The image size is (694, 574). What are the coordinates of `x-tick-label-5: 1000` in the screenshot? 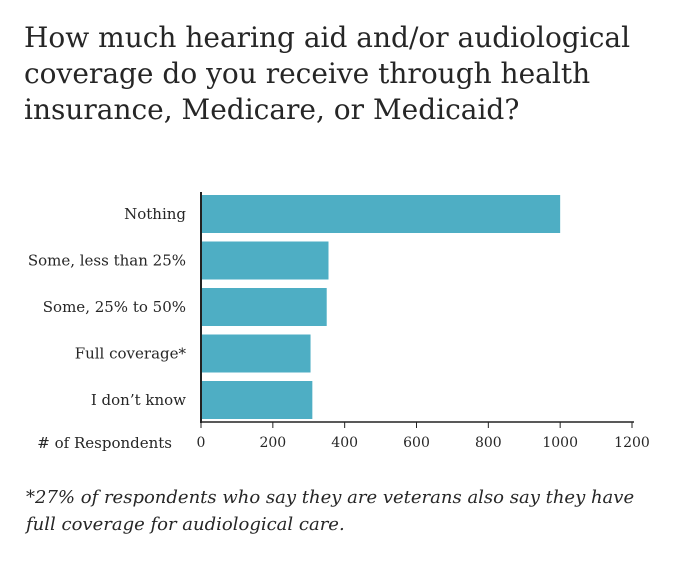 It's located at (560, 443).